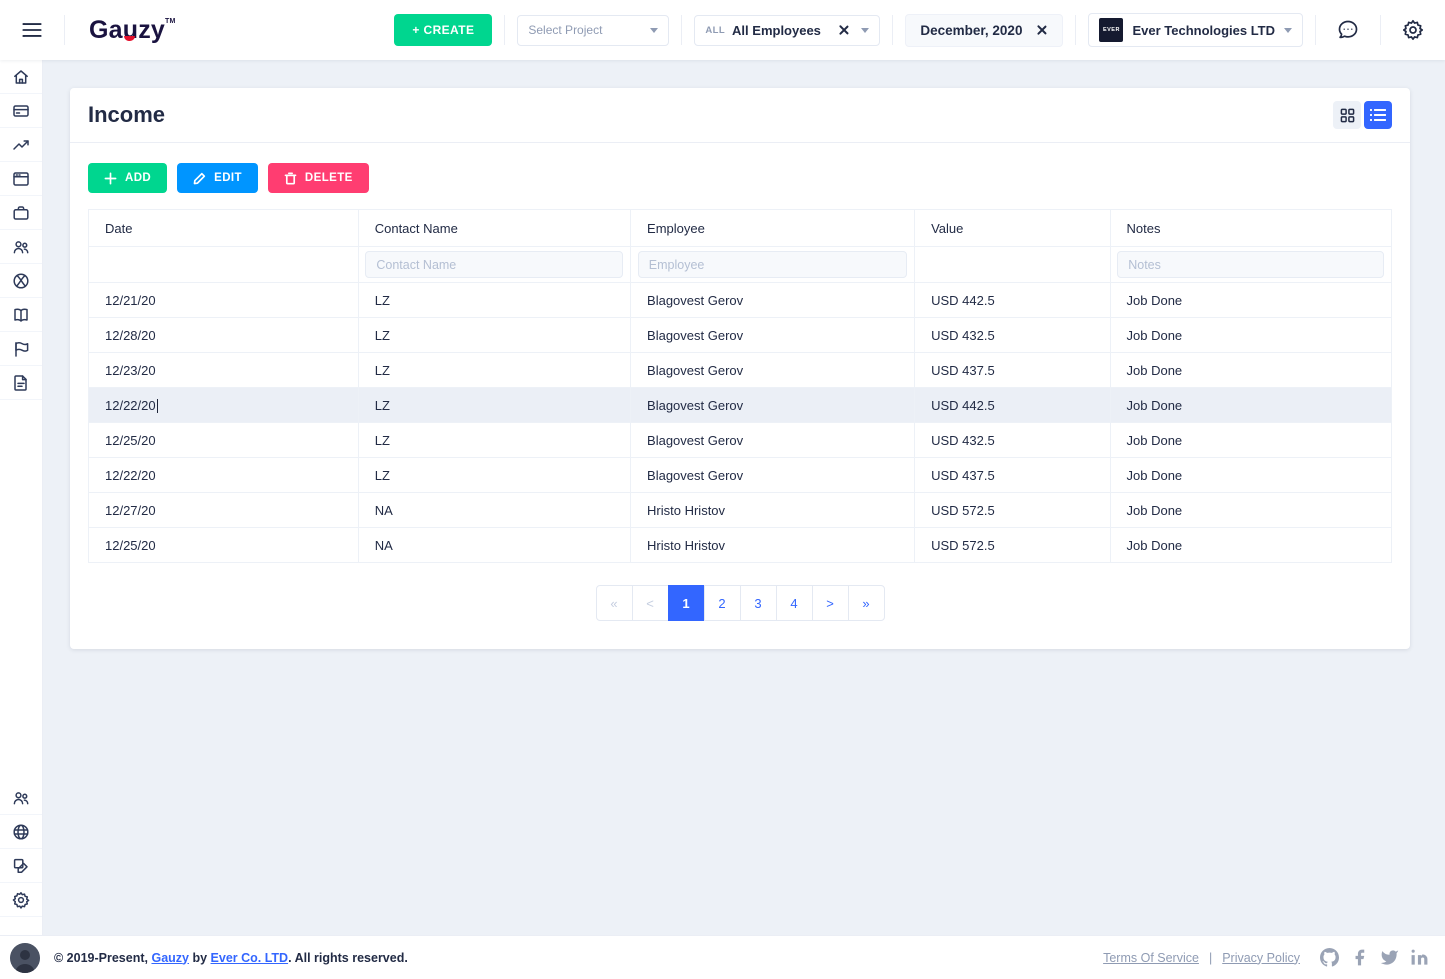  I want to click on gauzy-link: Gauzy, so click(170, 957).